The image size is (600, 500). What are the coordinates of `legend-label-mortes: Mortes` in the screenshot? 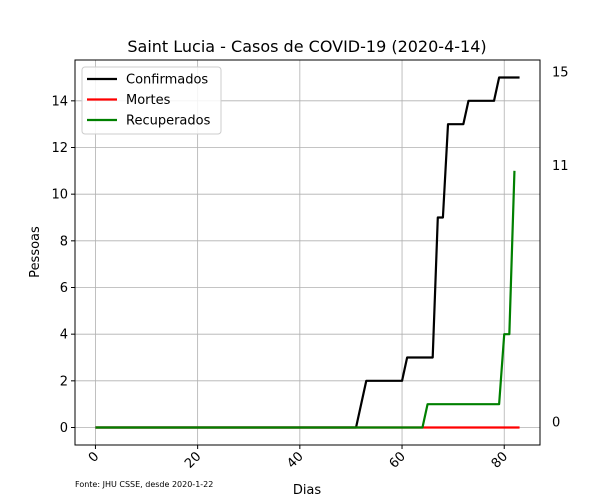 It's located at (148, 100).